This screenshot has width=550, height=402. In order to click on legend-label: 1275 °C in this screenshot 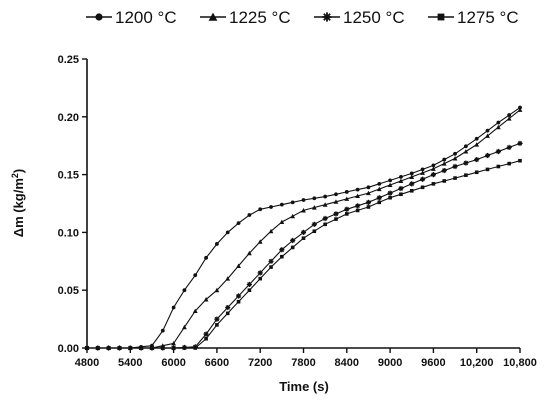, I will do `click(488, 17)`.